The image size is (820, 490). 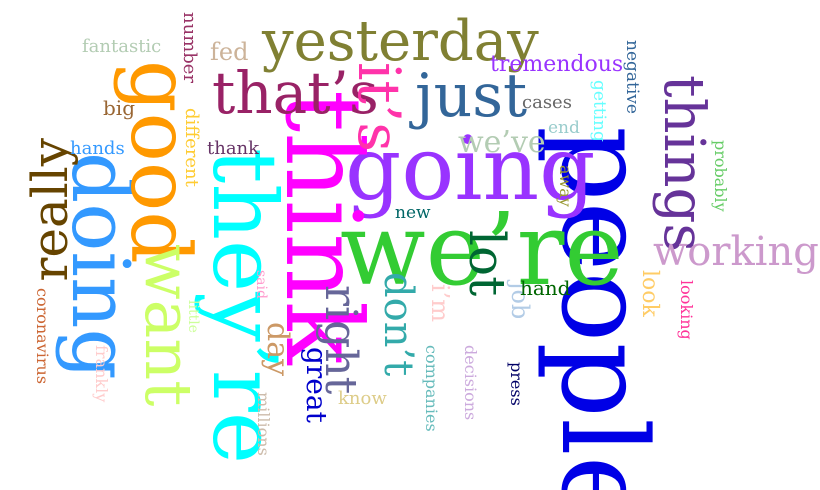 I want to click on word-negative: negative, so click(x=632, y=77).